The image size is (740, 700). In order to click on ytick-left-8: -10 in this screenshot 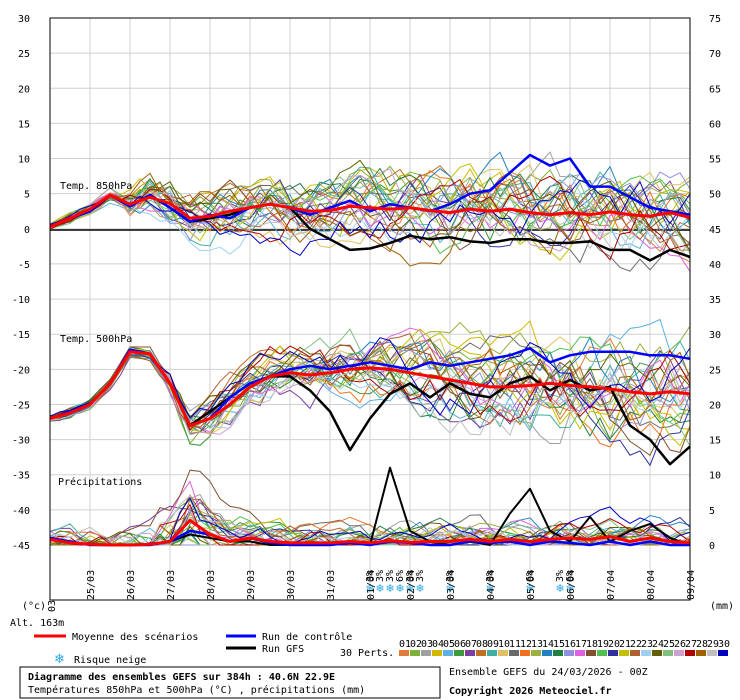, I will do `click(21, 300)`.